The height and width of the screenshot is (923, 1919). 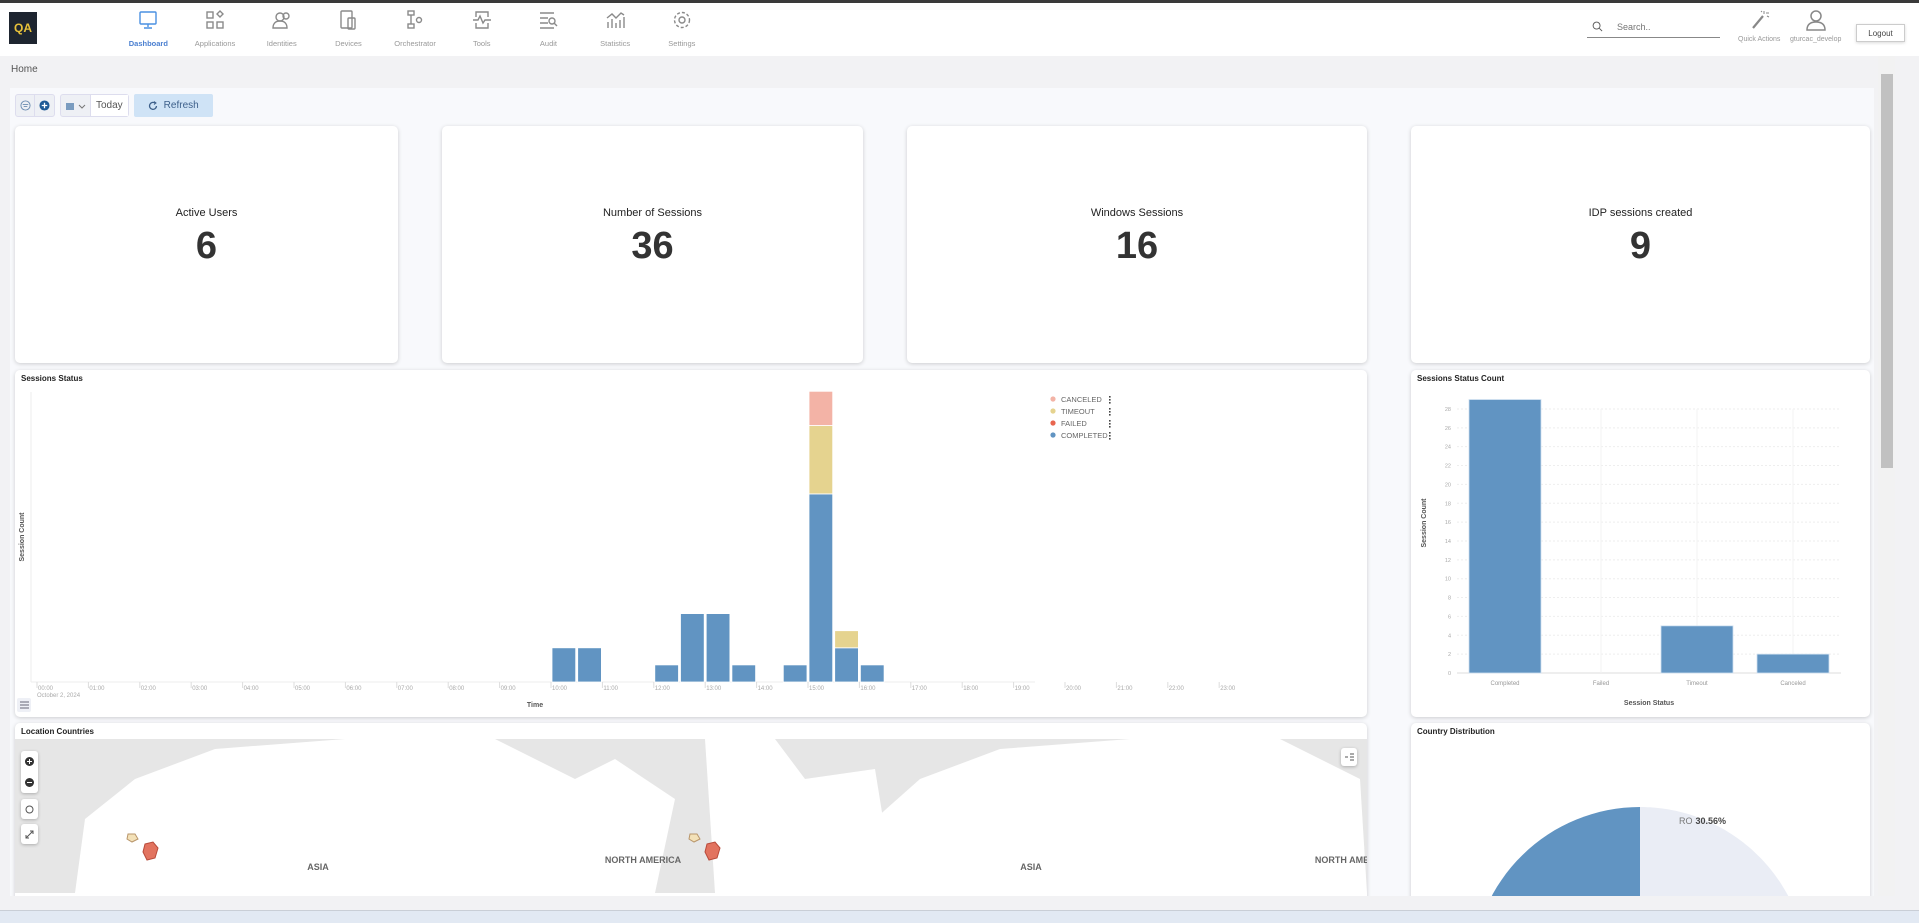 I want to click on locate-button, so click(x=29, y=809).